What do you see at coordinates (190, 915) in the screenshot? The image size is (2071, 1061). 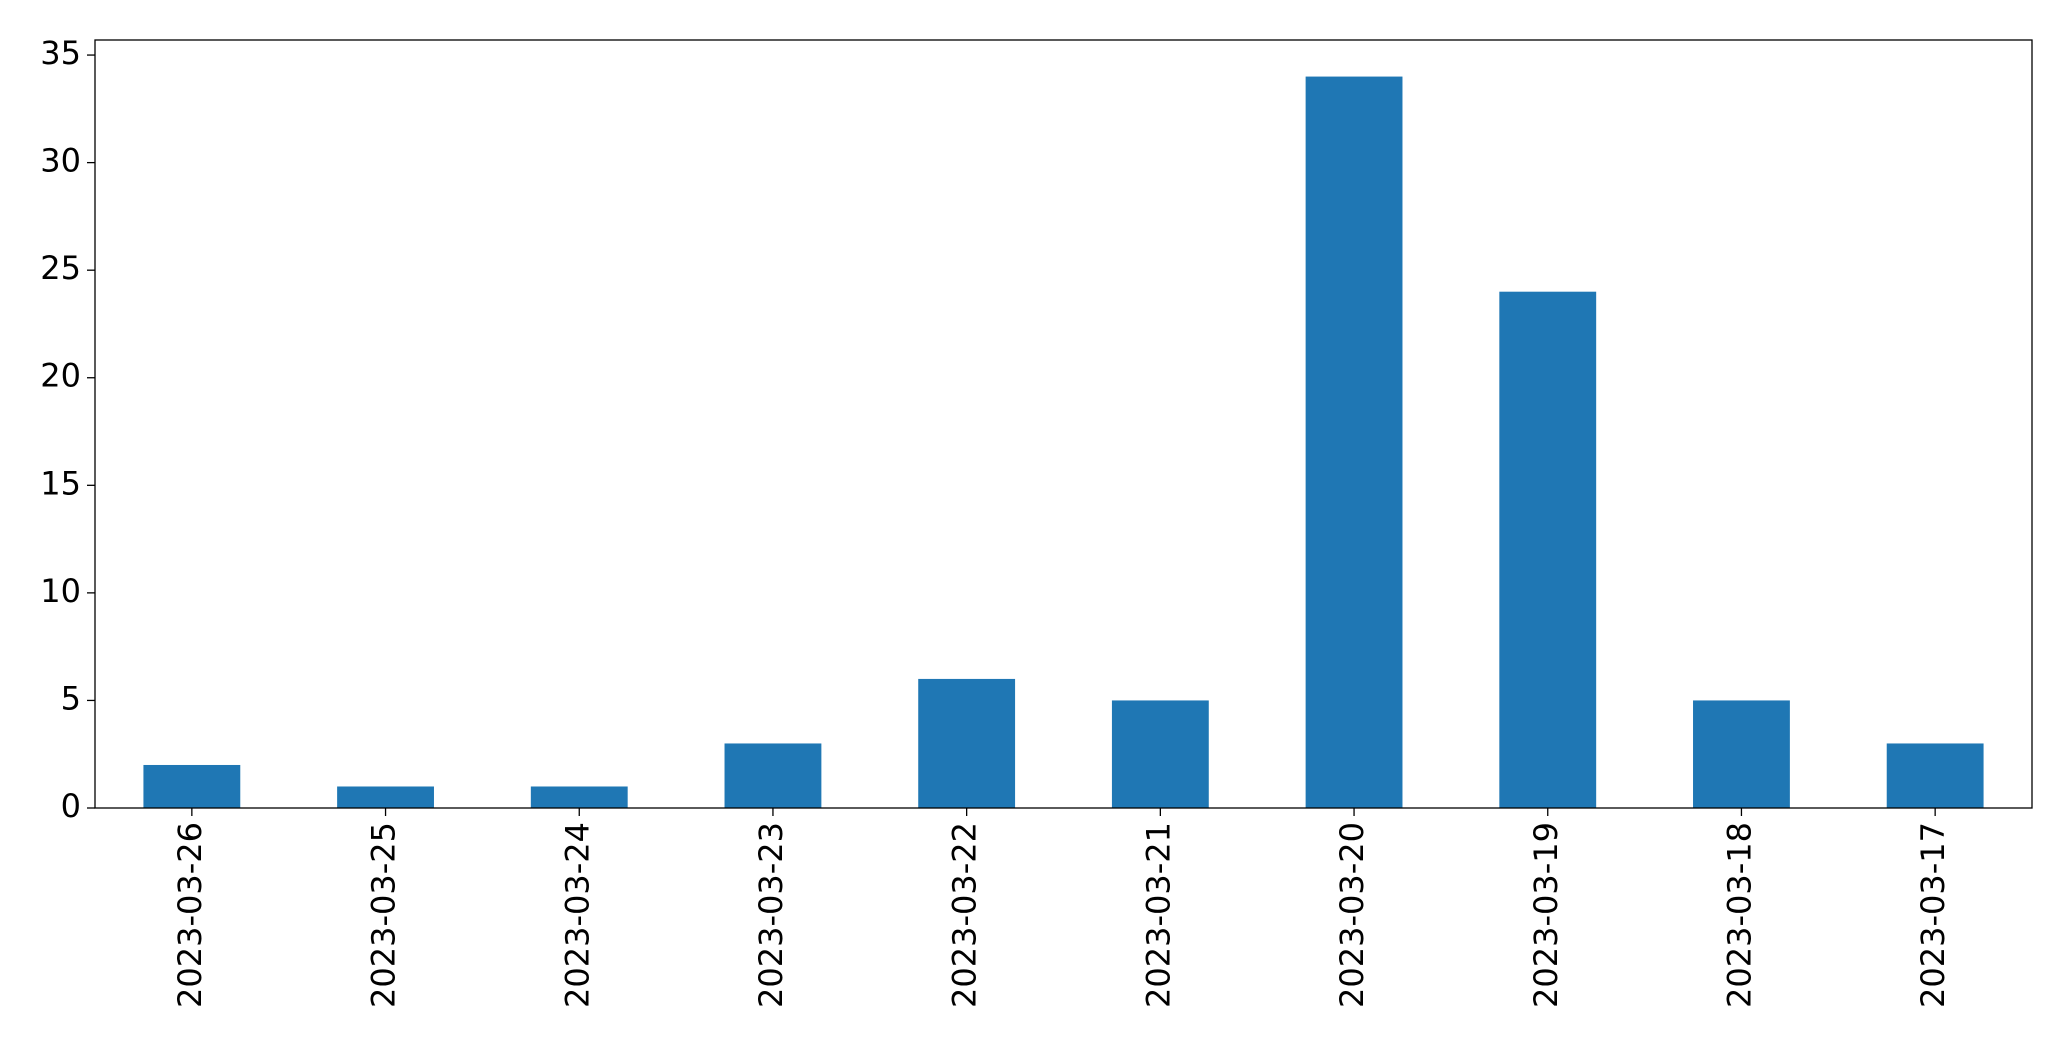 I see `x-tick-label: 2023-03-26` at bounding box center [190, 915].